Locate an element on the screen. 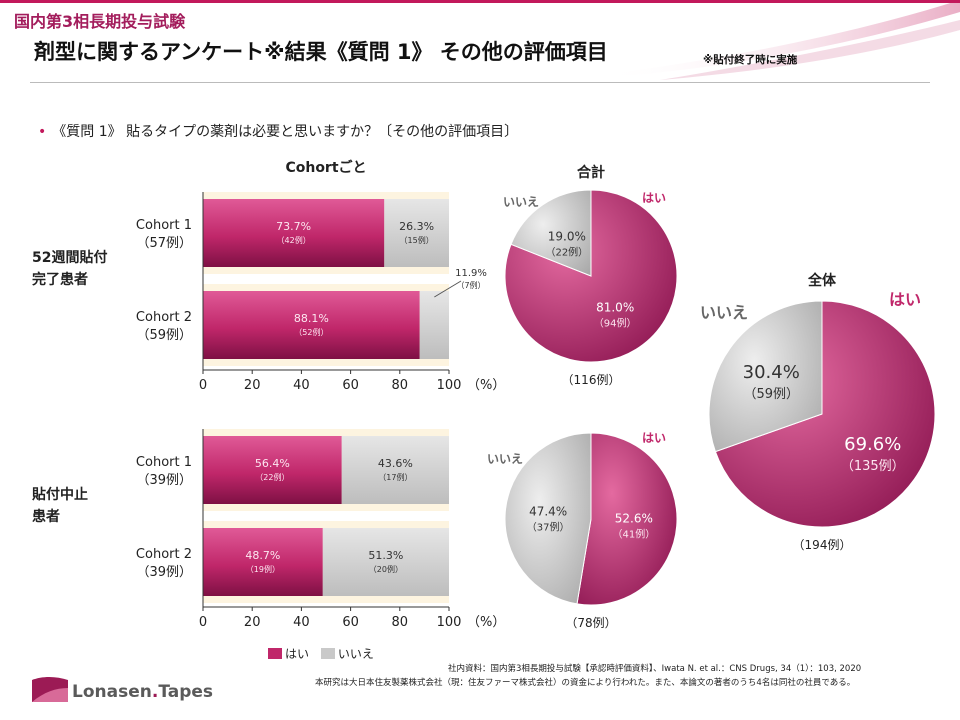  question-label: 《質問 1》 貼るタイプの薬剤は必要と思いますか？〔その他の評価項目〕 is located at coordinates (285, 132).